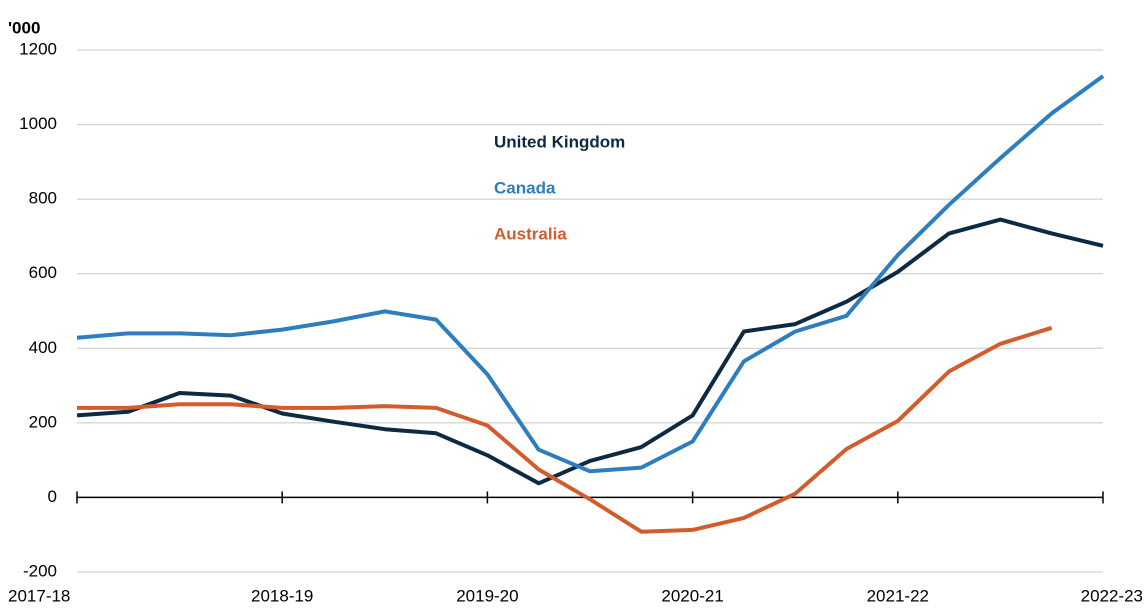 Image resolution: width=1147 pixels, height=608 pixels. I want to click on y-tick-label: 800, so click(43, 198).